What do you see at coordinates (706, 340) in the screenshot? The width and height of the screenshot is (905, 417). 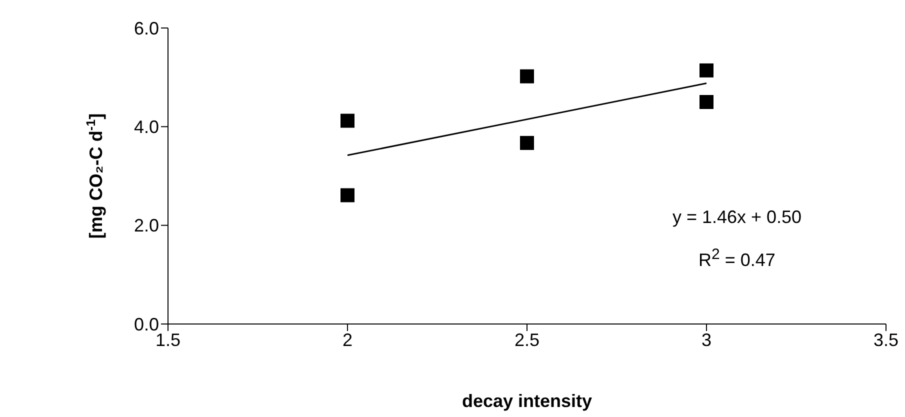 I see `x-tick-label: 3` at bounding box center [706, 340].